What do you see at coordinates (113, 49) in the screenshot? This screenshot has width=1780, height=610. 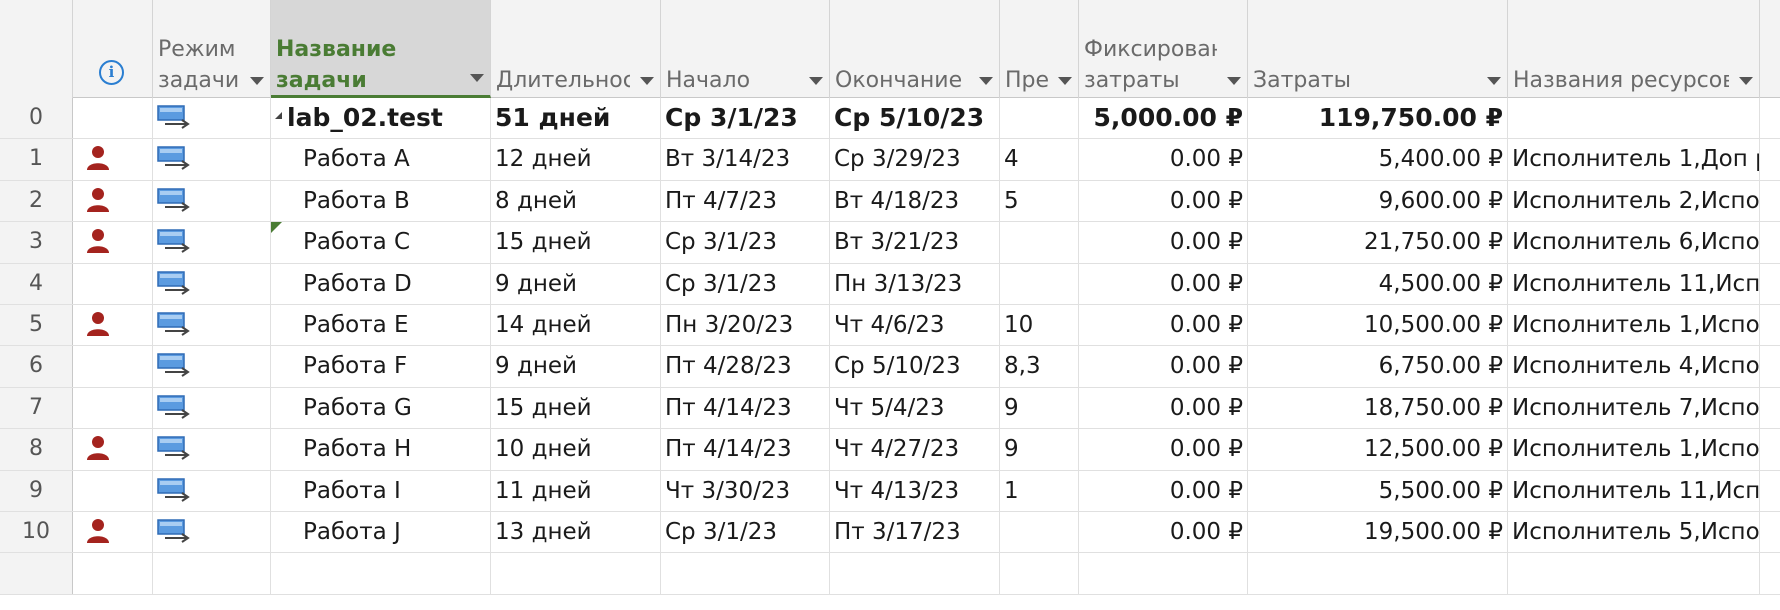 I see `column-header-indicators: i` at bounding box center [113, 49].